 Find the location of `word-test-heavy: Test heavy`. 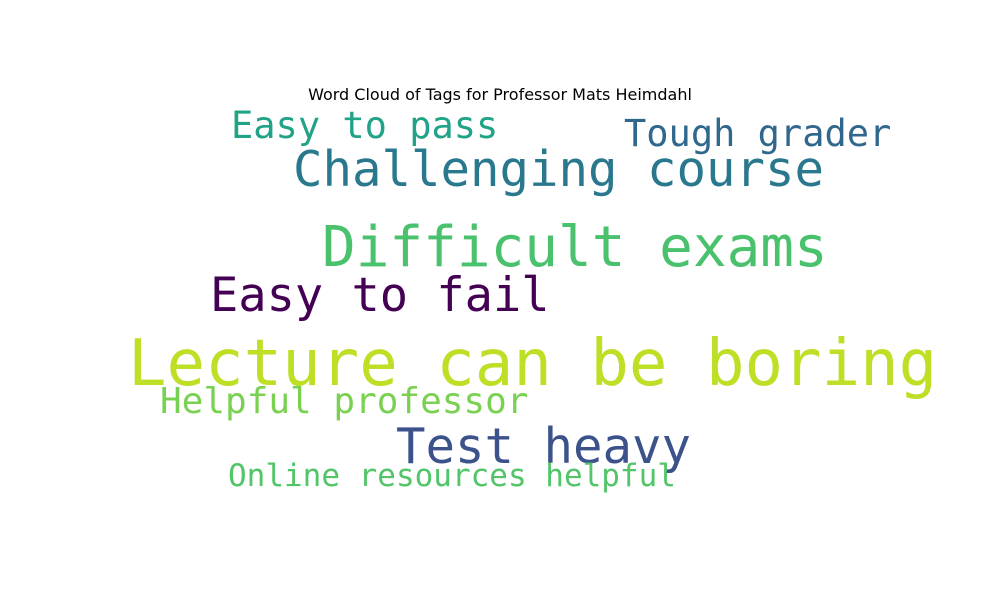

word-test-heavy: Test heavy is located at coordinates (544, 446).